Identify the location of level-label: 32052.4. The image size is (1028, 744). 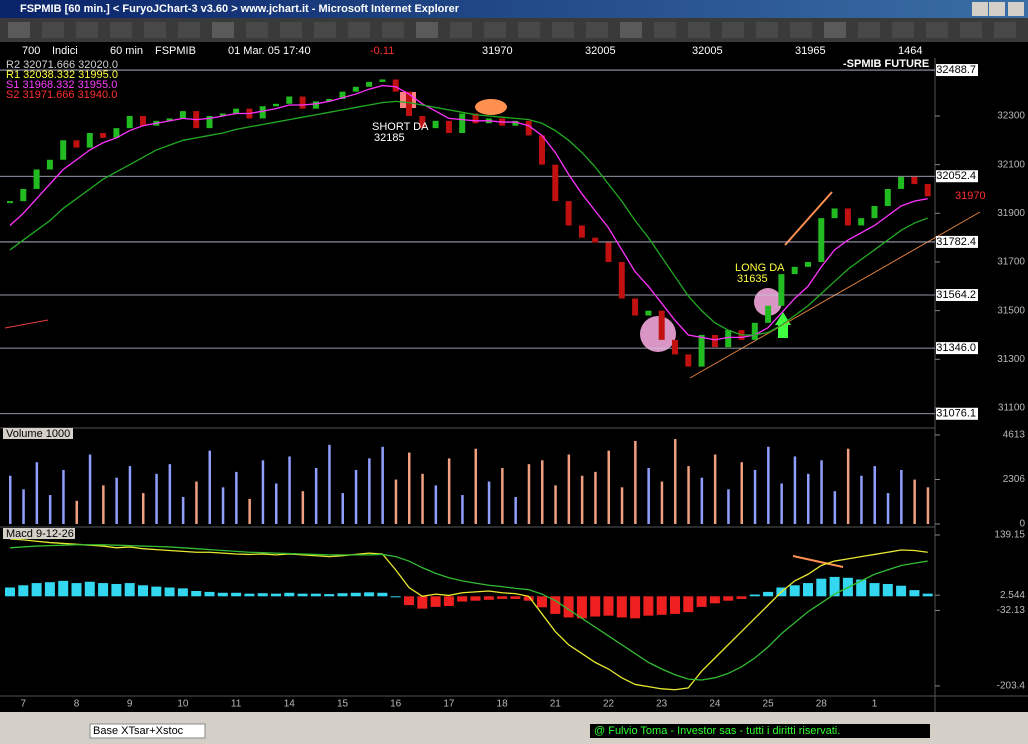
(956, 176).